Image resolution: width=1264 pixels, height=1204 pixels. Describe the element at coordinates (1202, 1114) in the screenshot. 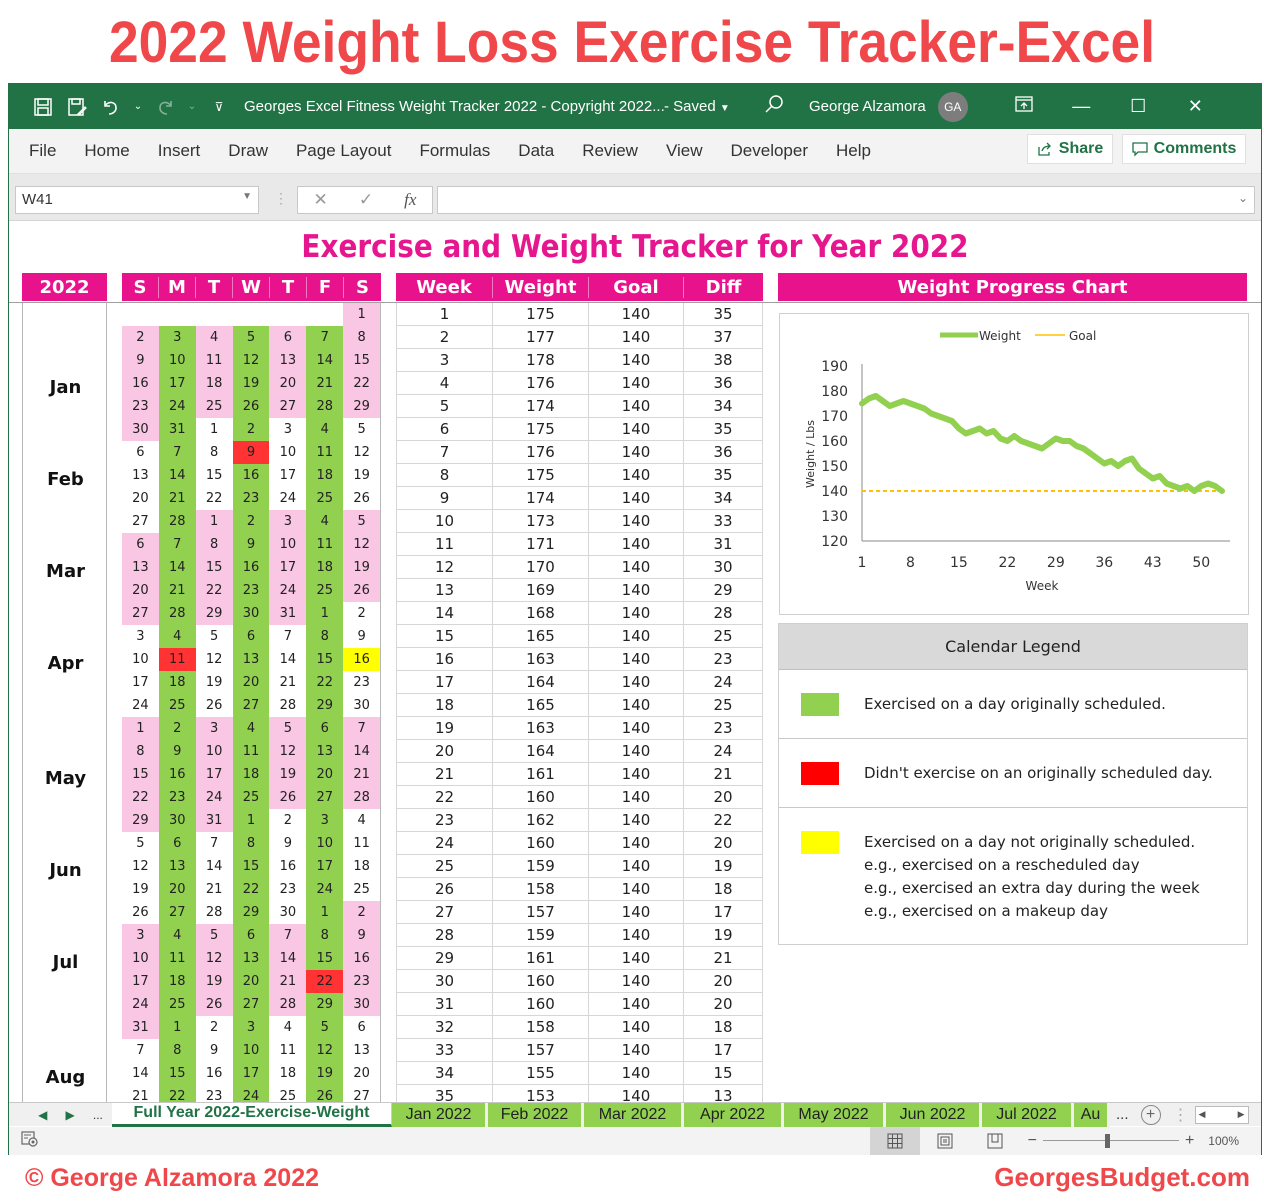

I see `scroll-left-icon: ◀` at that location.